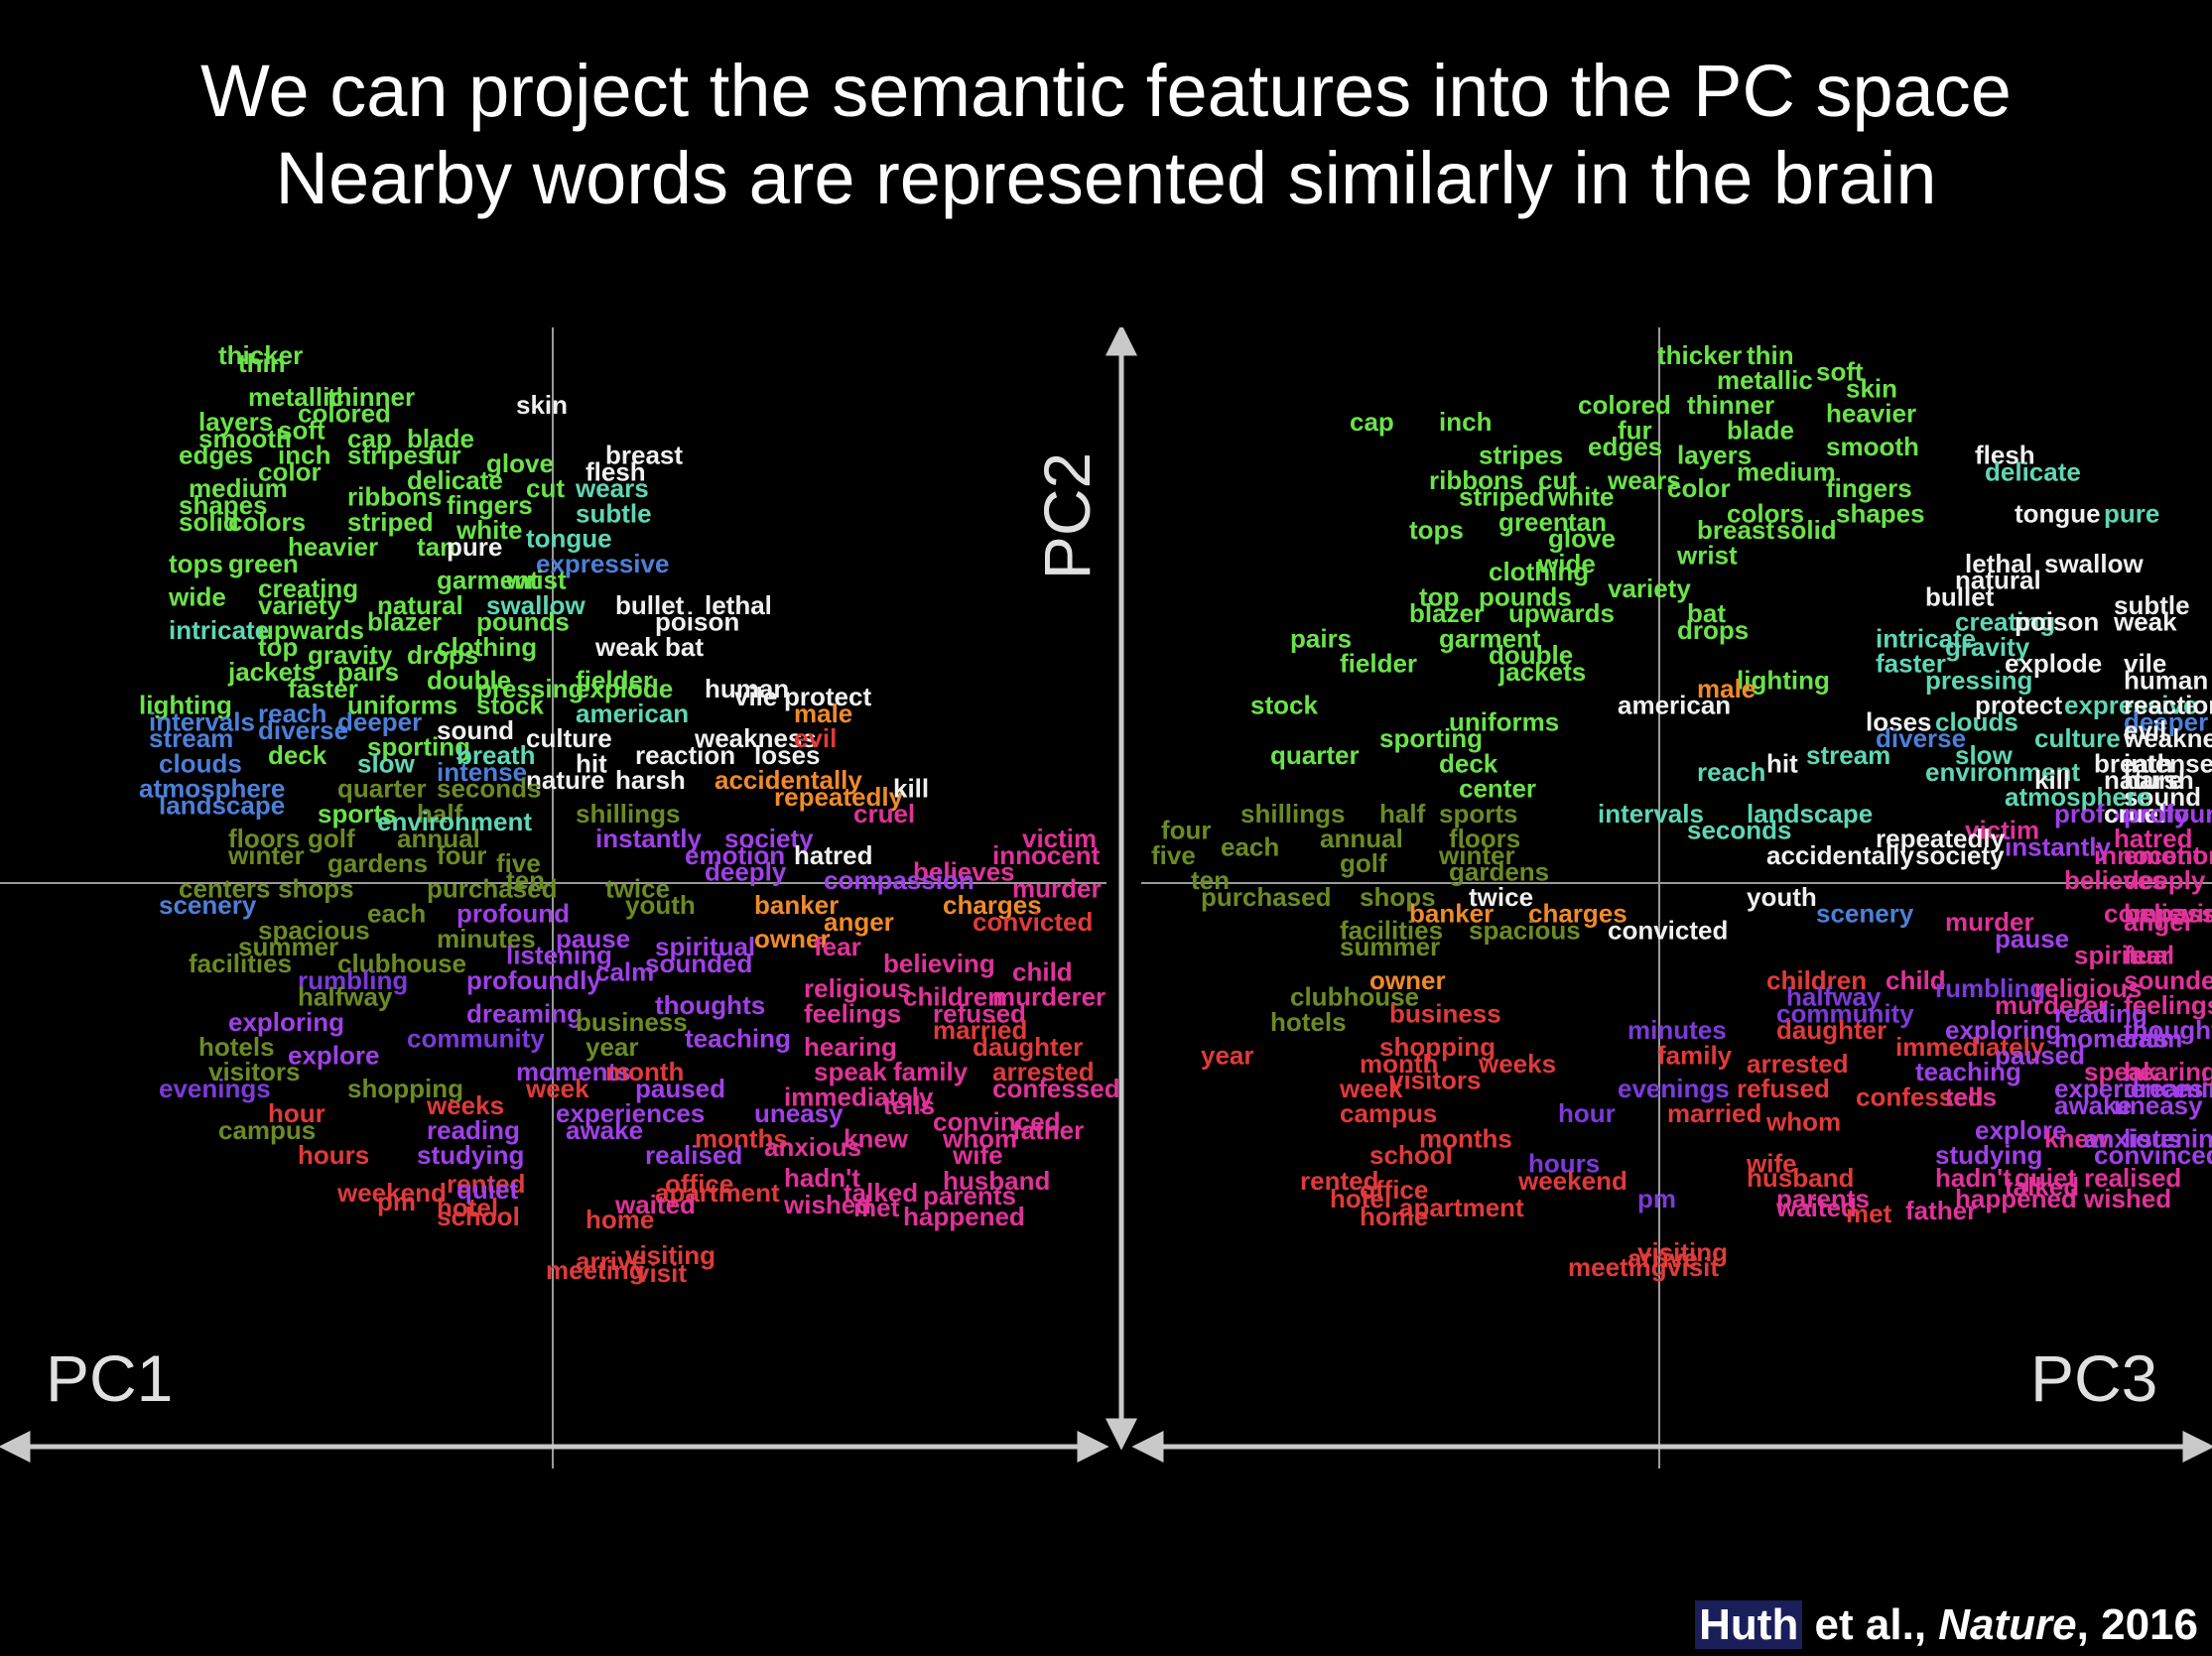  Describe the element at coordinates (357, 813) in the screenshot. I see `left-word: sports` at that location.